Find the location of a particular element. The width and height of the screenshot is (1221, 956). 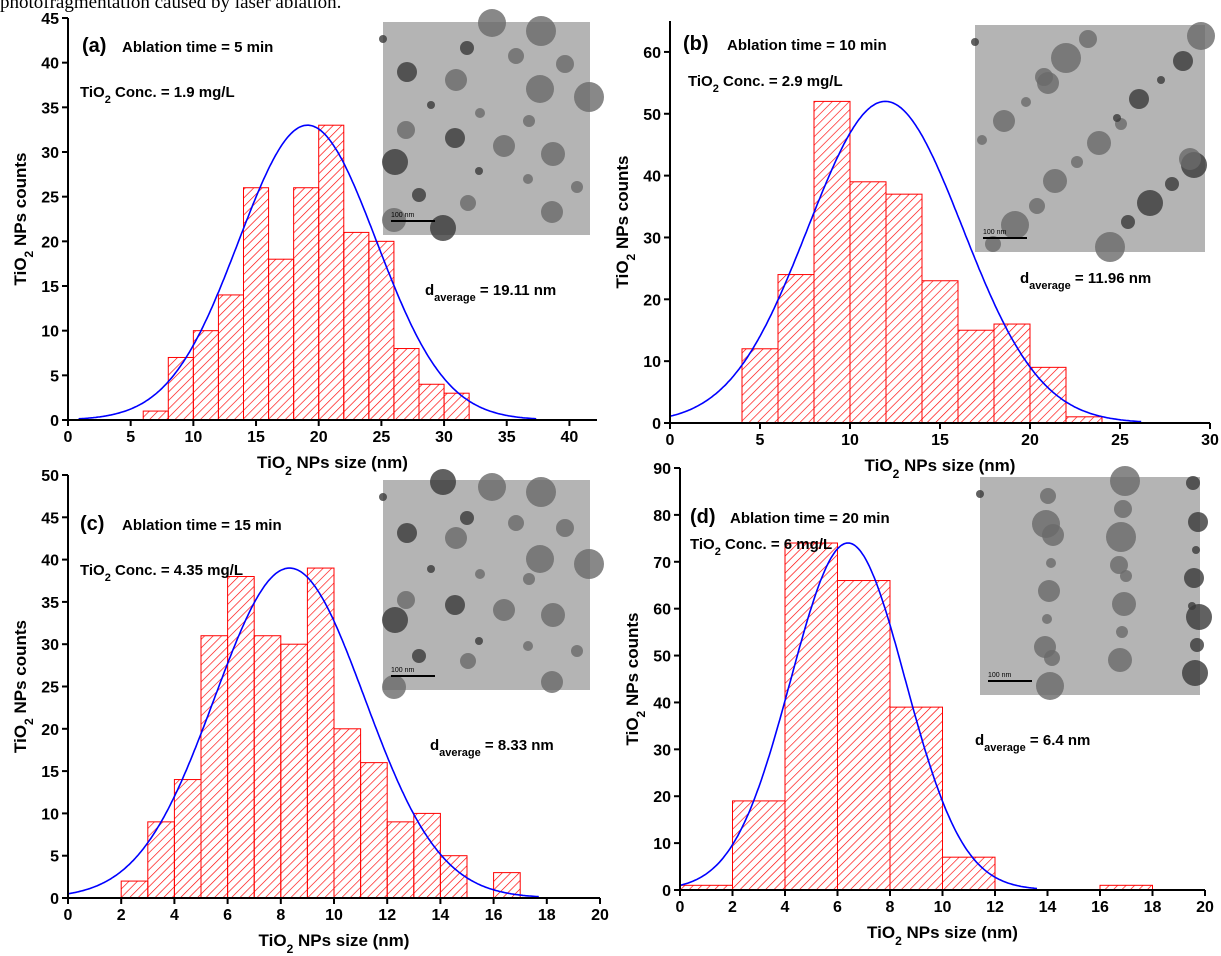

concentration-part: TiO is located at coordinates (702, 544).